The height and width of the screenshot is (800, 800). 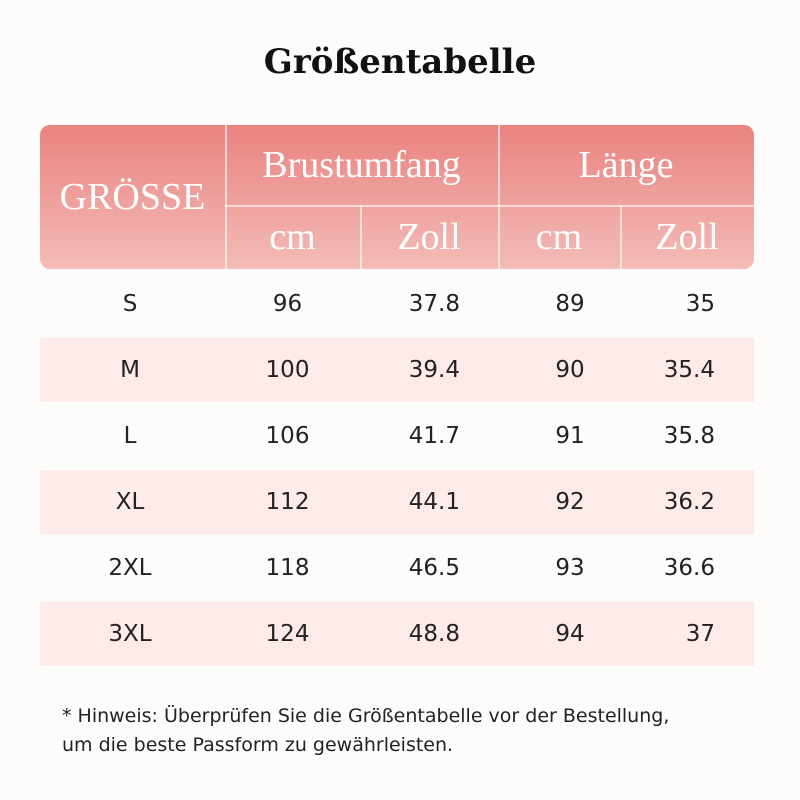 What do you see at coordinates (434, 502) in the screenshot?
I see `table-cell: 44.1` at bounding box center [434, 502].